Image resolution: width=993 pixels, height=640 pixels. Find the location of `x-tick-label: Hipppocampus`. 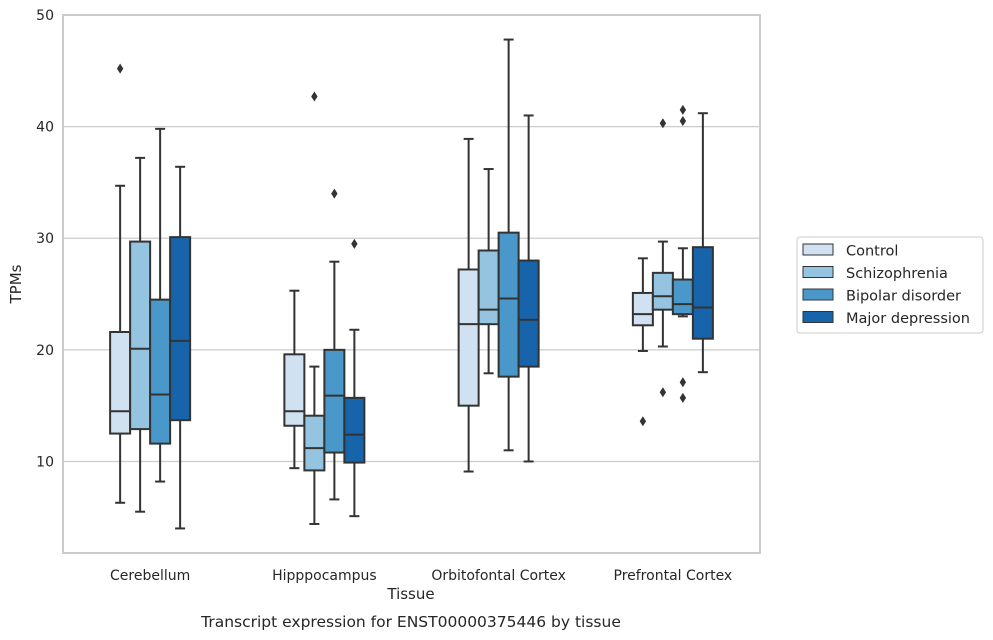

x-tick-label: Hipppocampus is located at coordinates (324, 576).